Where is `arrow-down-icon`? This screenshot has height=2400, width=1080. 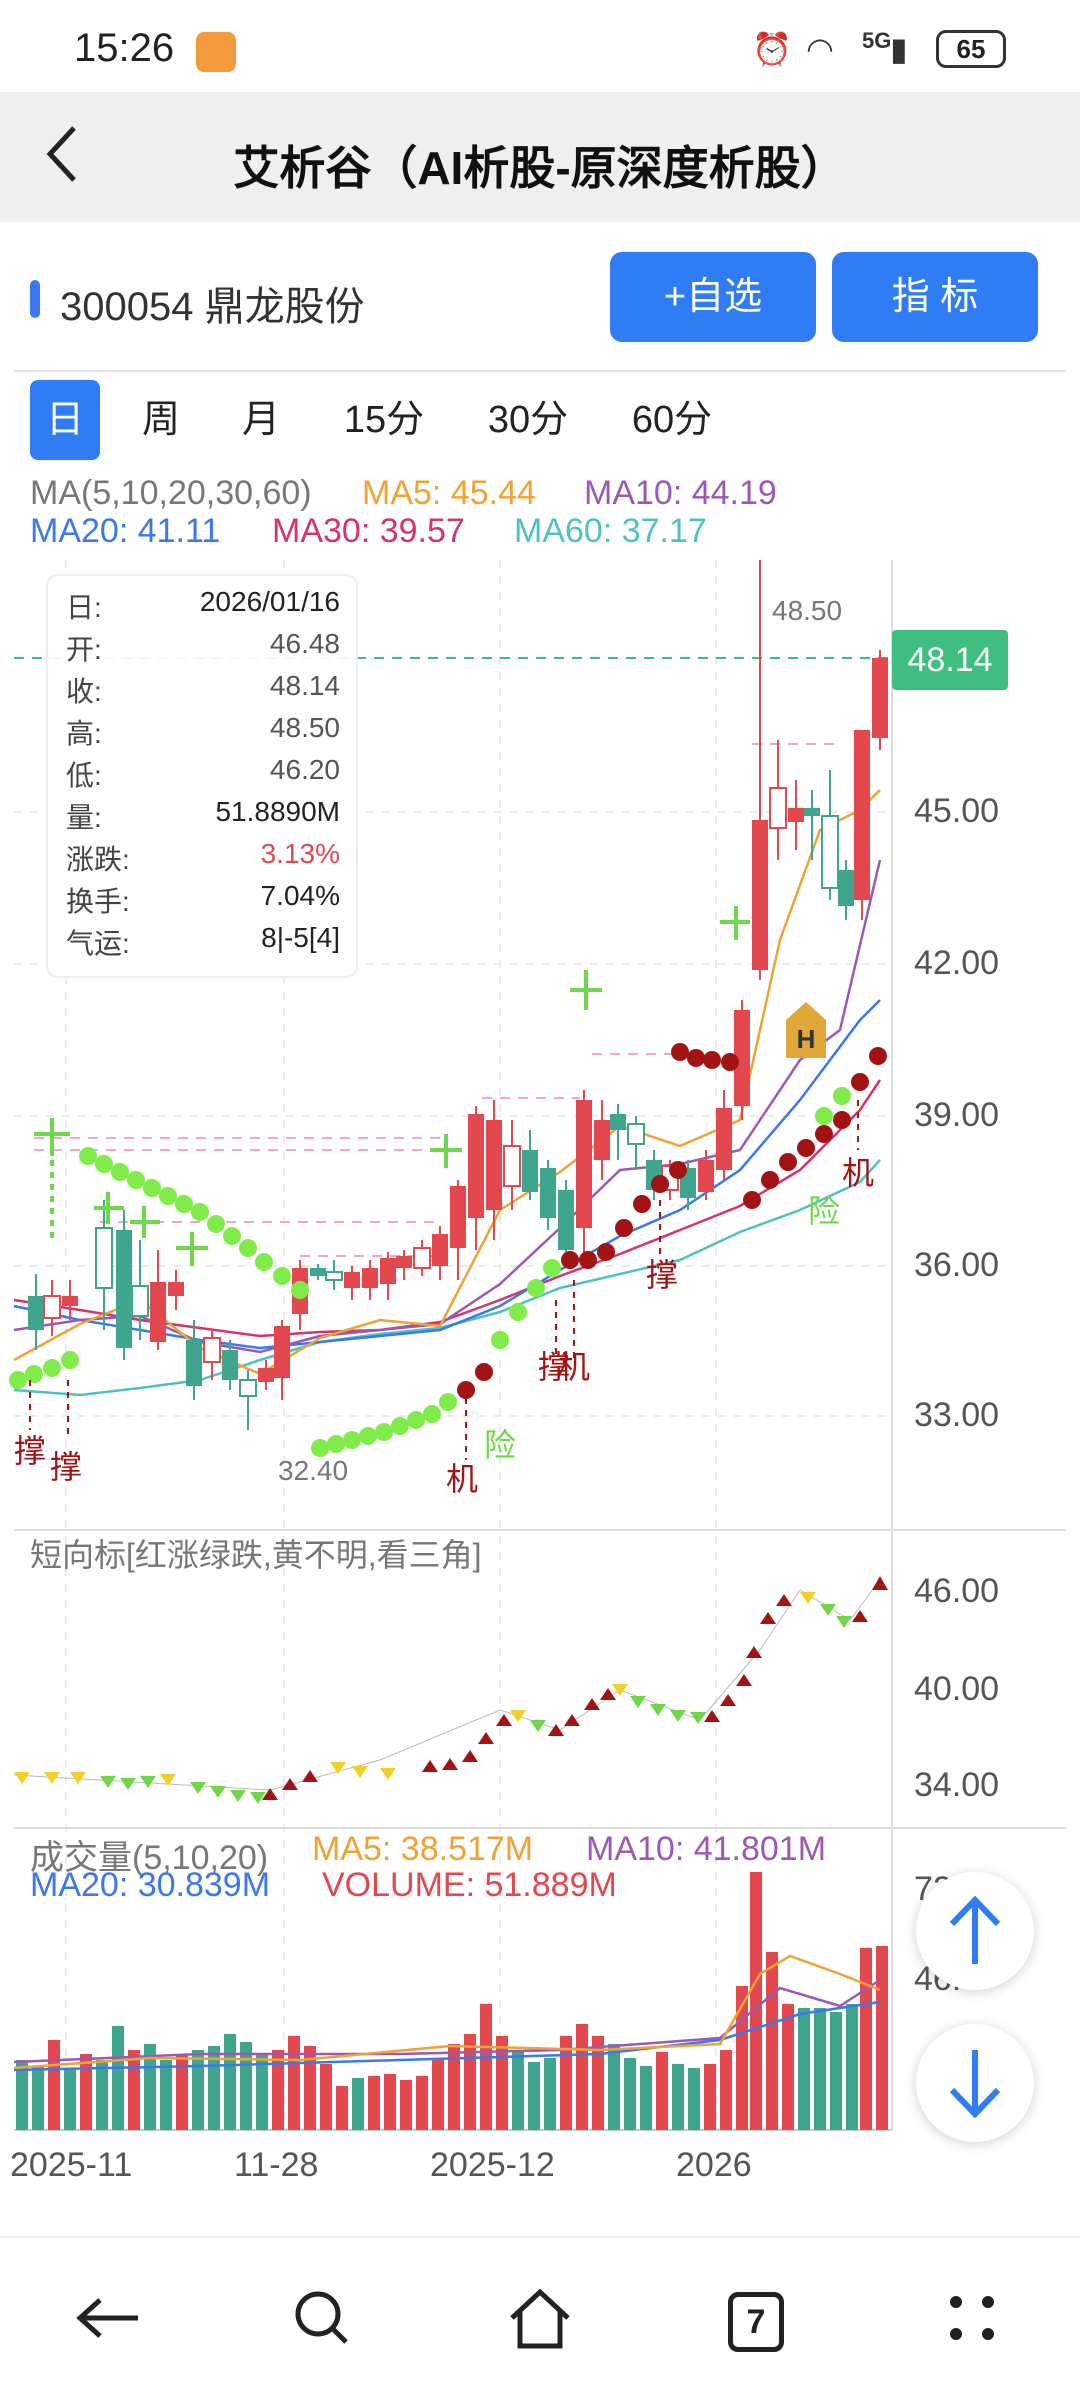
arrow-down-icon is located at coordinates (975, 2084).